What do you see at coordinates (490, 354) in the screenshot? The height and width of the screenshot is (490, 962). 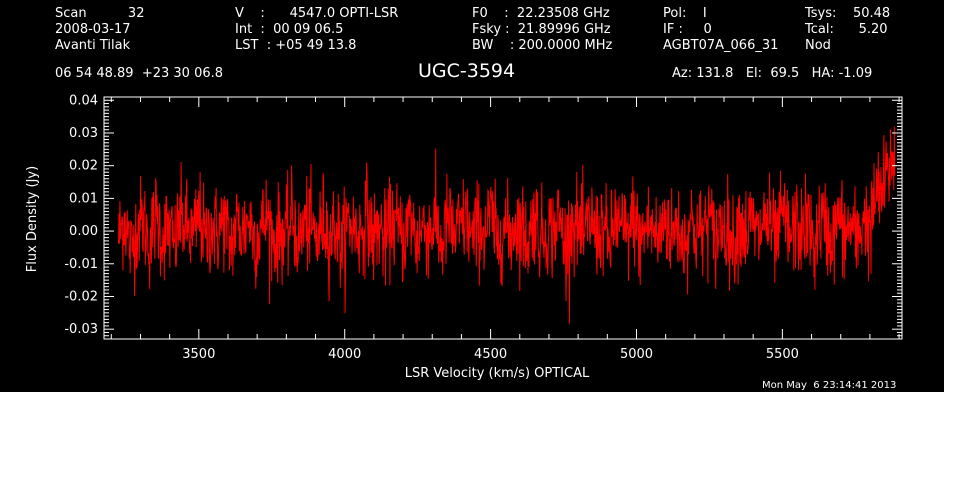 I see `x-tick-label: 4500` at bounding box center [490, 354].